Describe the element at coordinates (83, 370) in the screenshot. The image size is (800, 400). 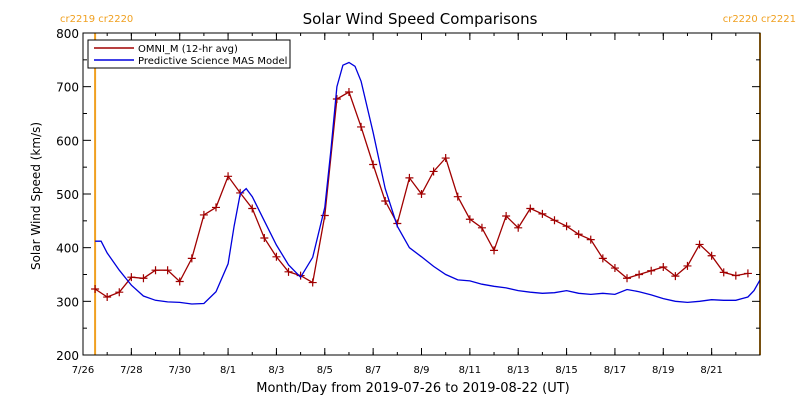
I see `x-tick-label: 7/26` at that location.